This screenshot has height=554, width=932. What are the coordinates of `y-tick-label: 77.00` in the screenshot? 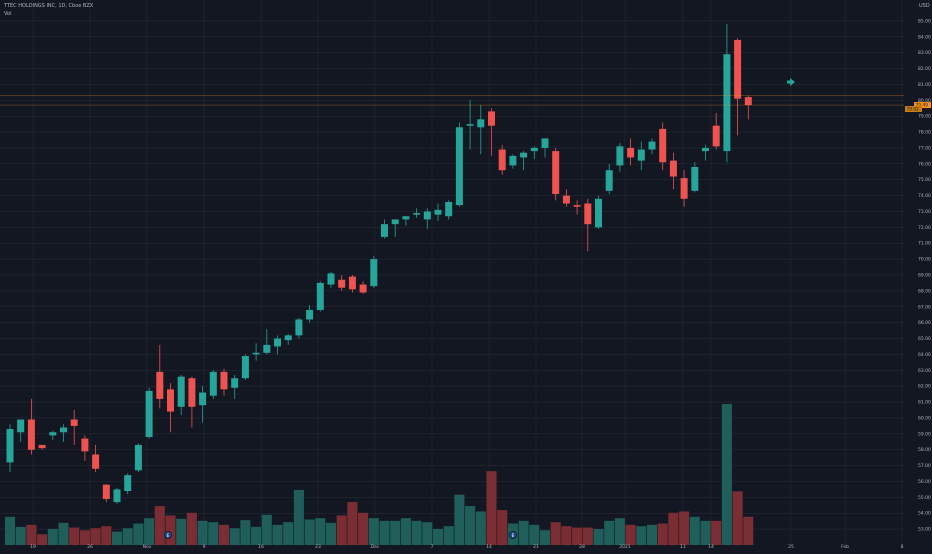 It's located at (924, 148).